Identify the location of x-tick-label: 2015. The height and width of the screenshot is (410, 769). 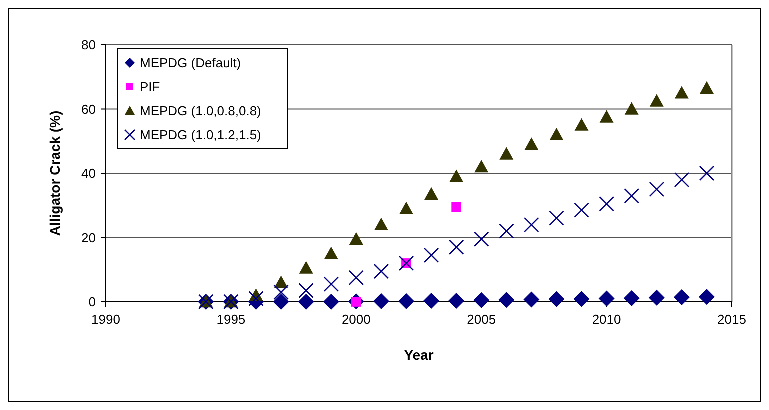
(732, 319).